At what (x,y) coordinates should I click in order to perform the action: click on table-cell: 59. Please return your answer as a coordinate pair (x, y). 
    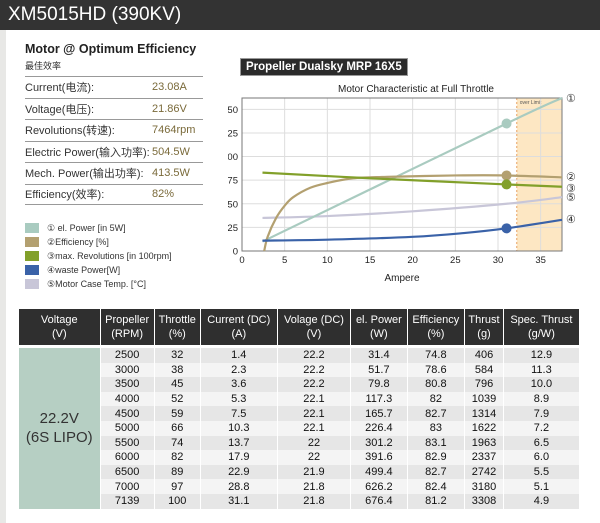
    Looking at the image, I should click on (177, 413).